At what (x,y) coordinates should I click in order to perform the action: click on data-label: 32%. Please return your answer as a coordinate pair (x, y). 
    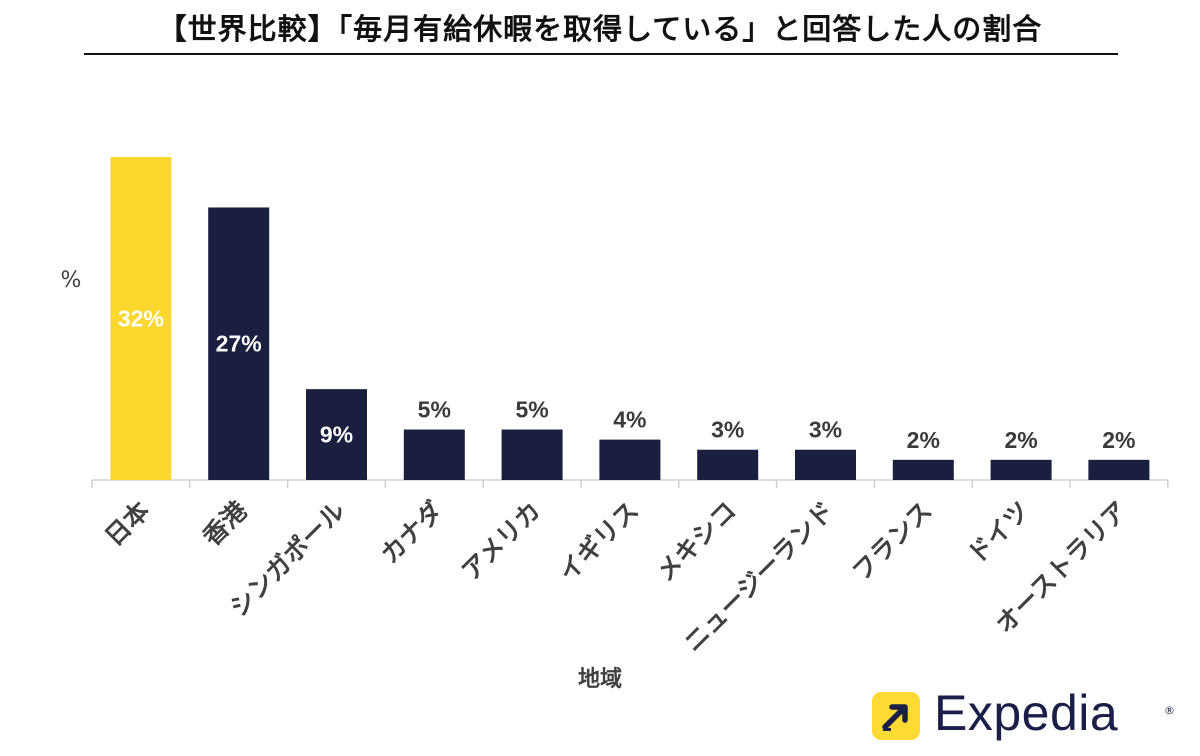
    Looking at the image, I should click on (141, 319).